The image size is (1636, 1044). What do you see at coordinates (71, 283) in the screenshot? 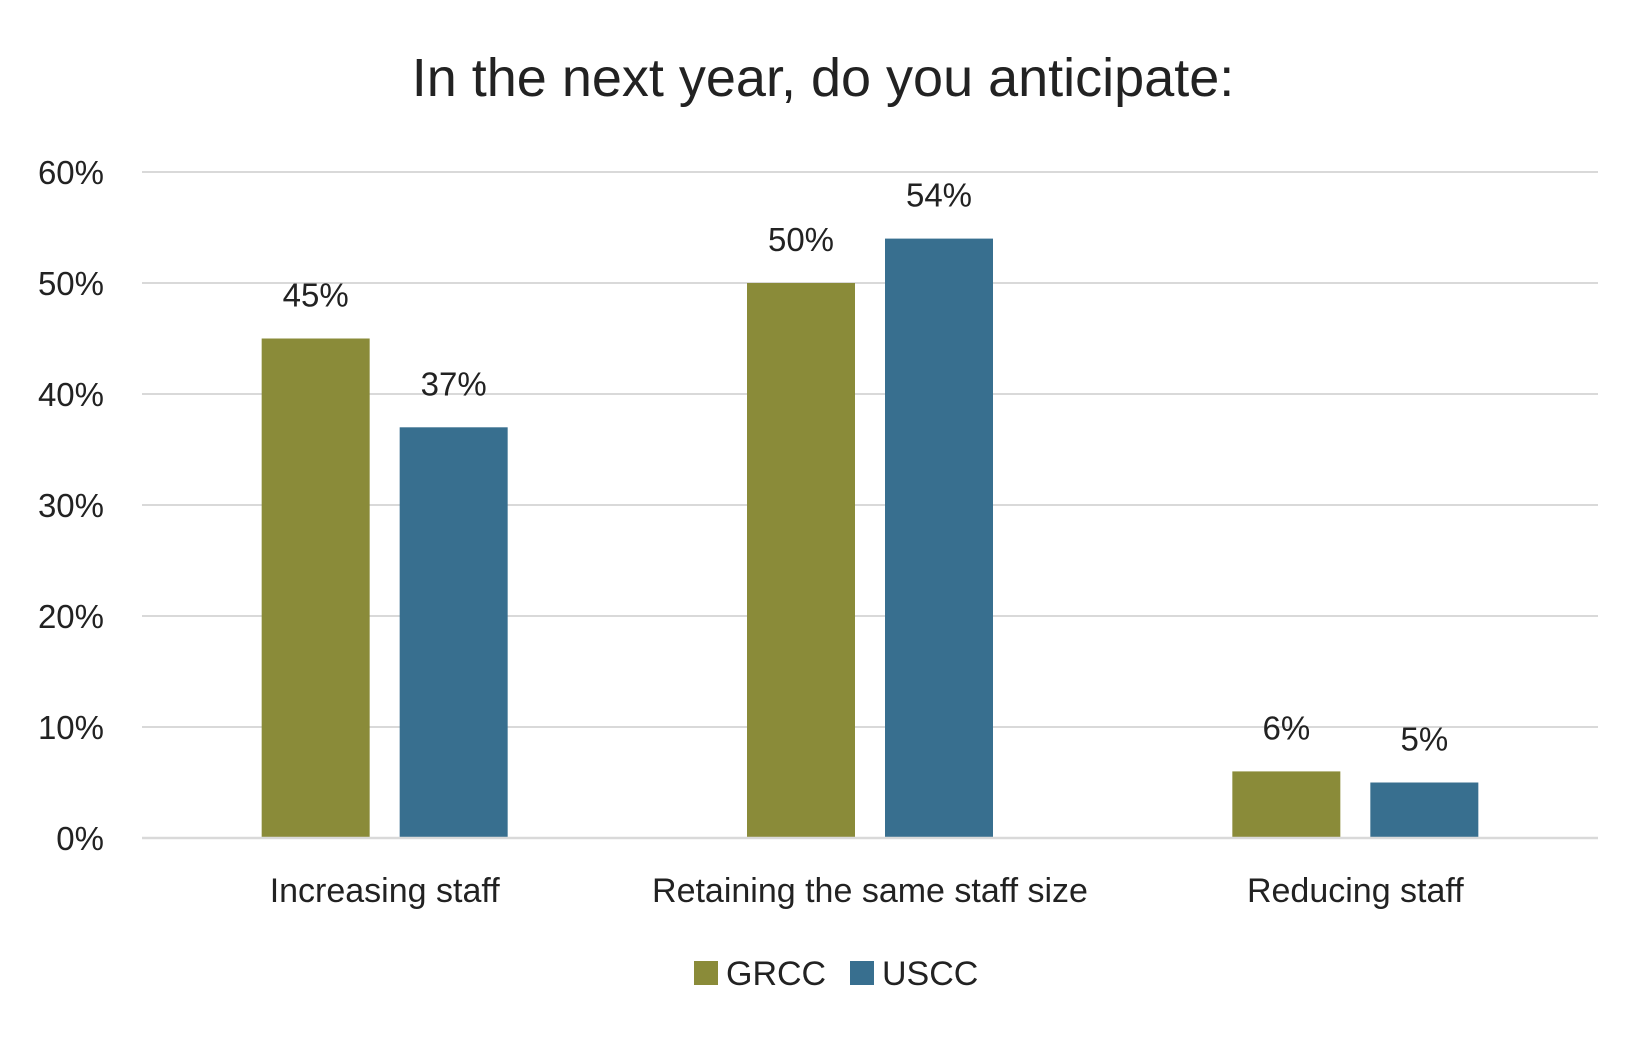
I see `y-tick-label: 50%` at bounding box center [71, 283].